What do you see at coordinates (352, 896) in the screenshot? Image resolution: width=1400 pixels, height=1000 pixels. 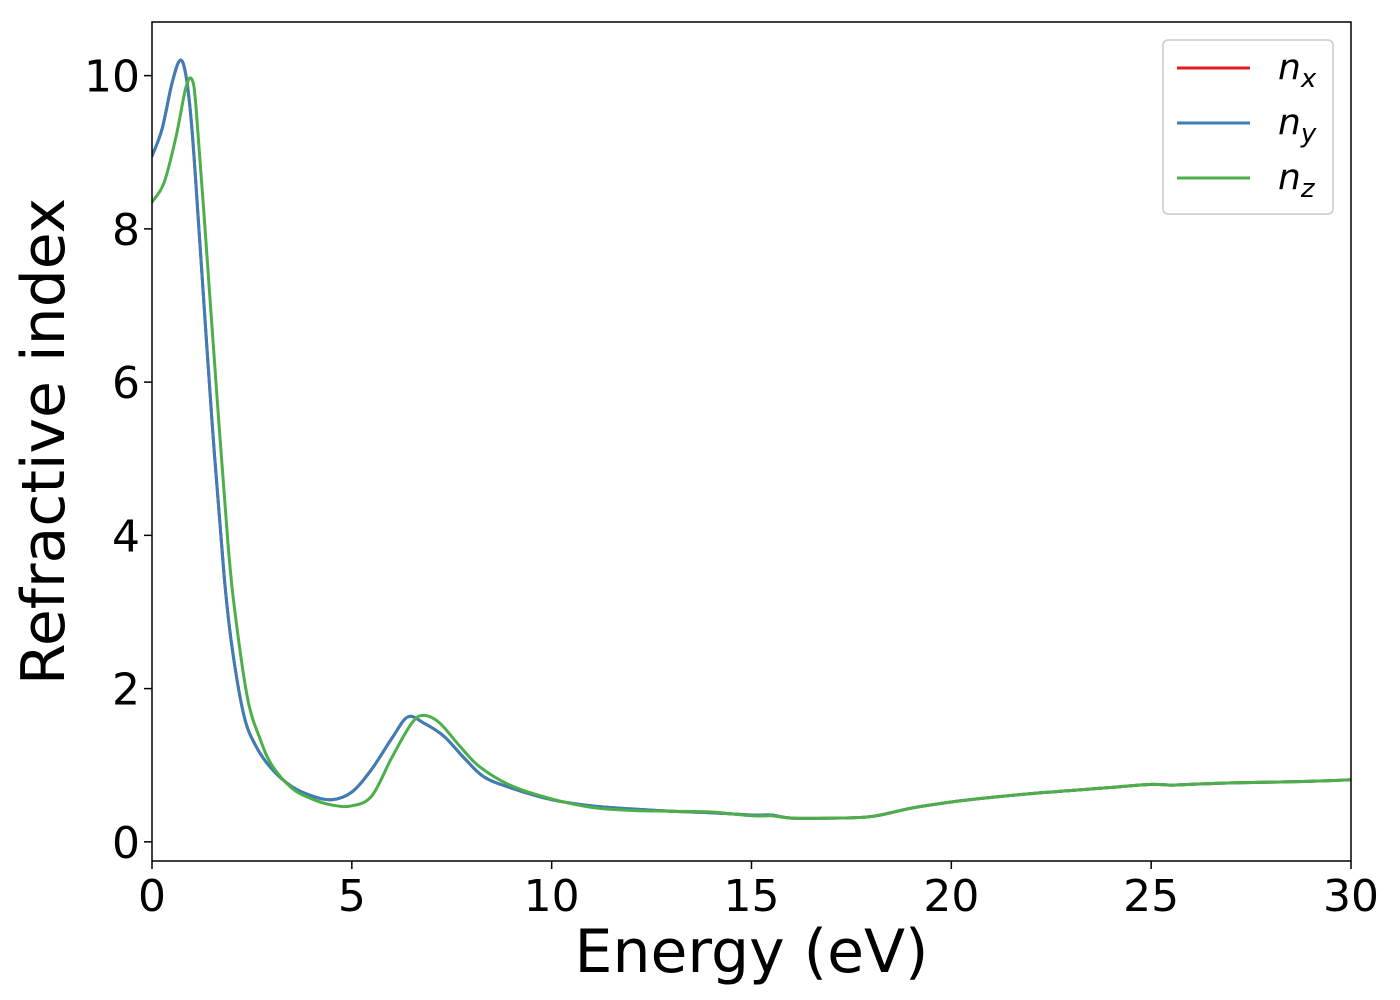 I see `x-tick-label: 5` at bounding box center [352, 896].